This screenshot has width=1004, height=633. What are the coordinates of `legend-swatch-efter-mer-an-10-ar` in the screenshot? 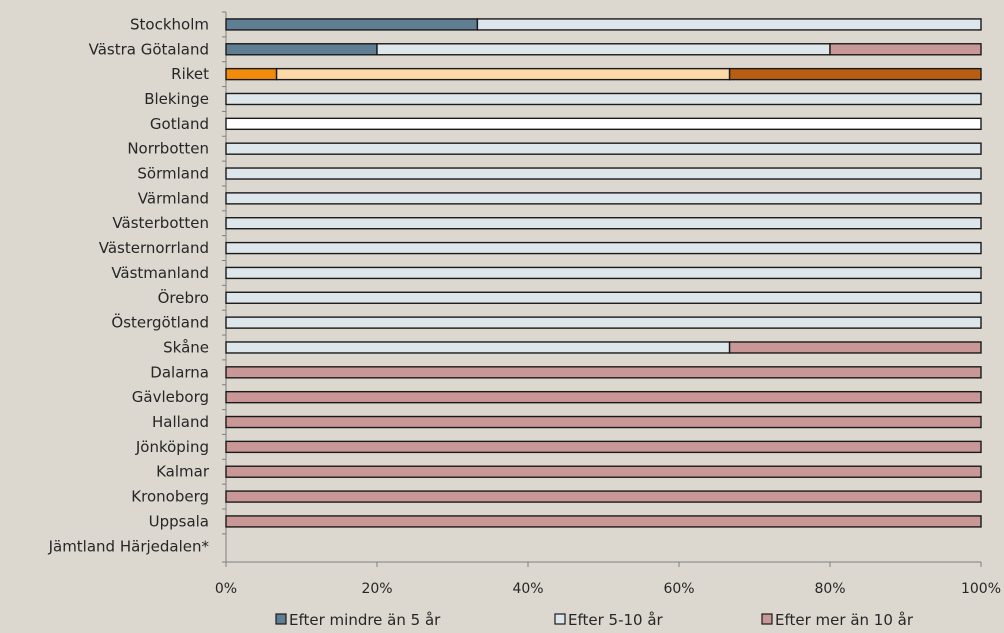 It's located at (767, 619).